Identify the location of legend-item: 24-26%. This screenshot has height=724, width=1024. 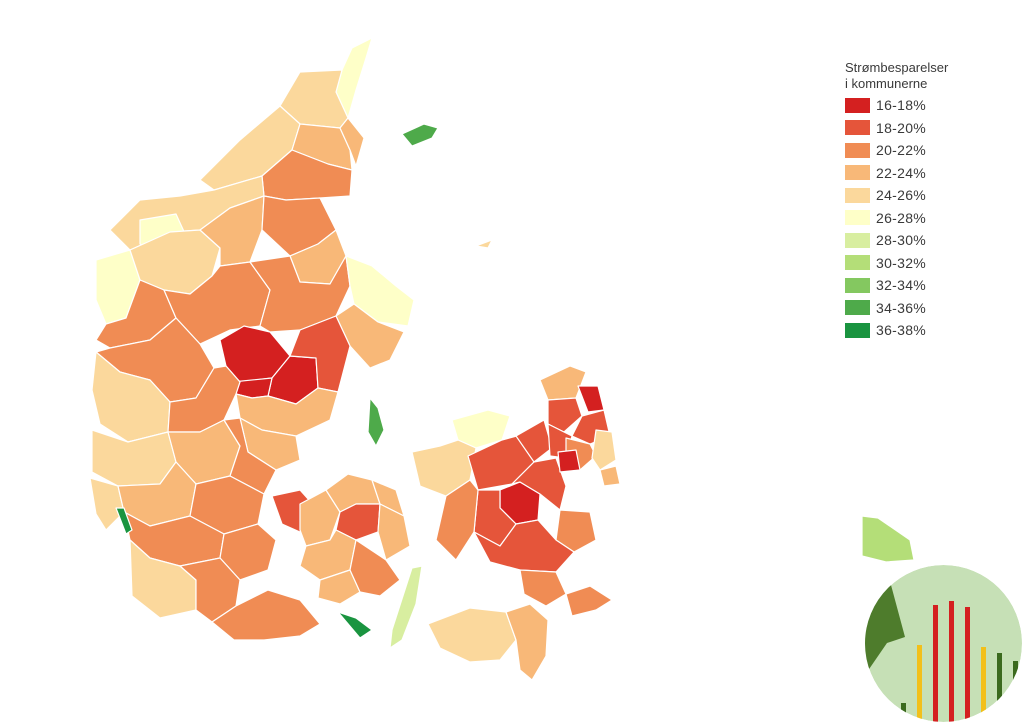
(896, 195).